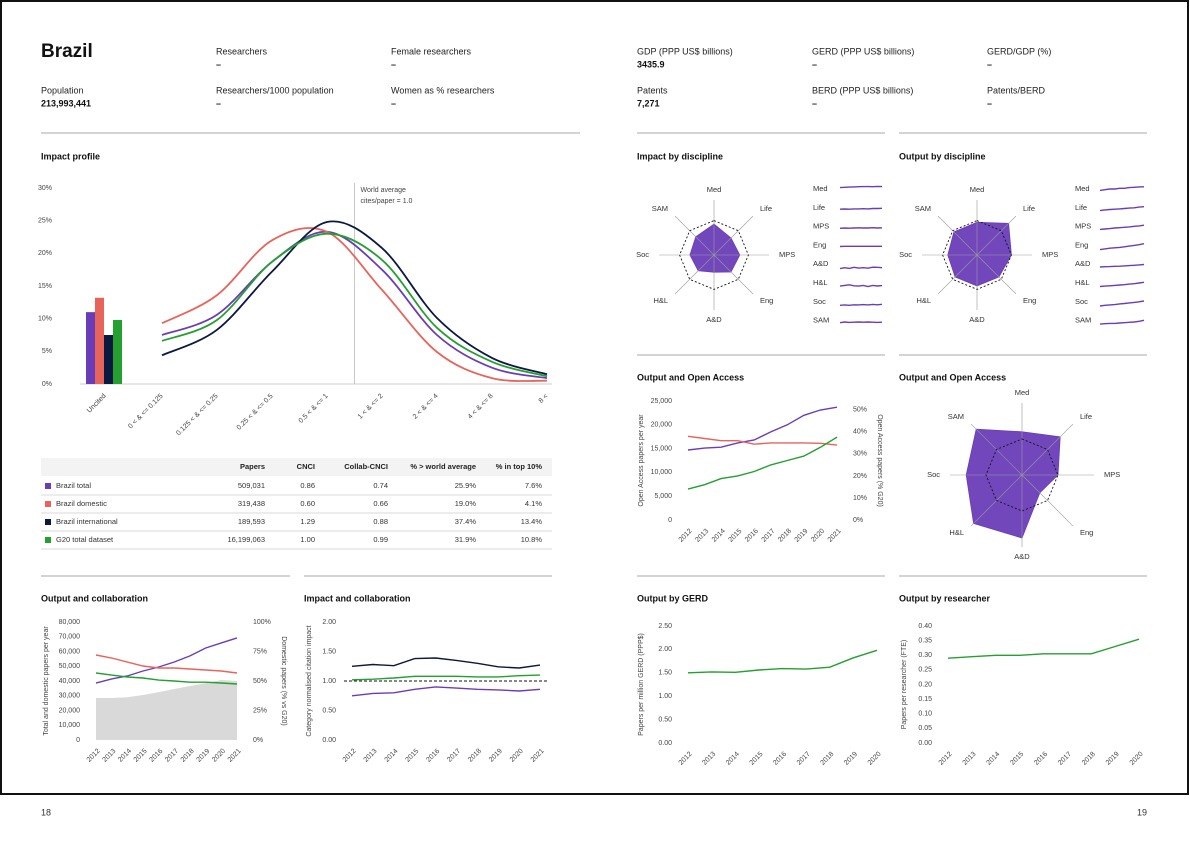  Describe the element at coordinates (466, 503) in the screenshot. I see `table-cell: 19.0%` at that location.